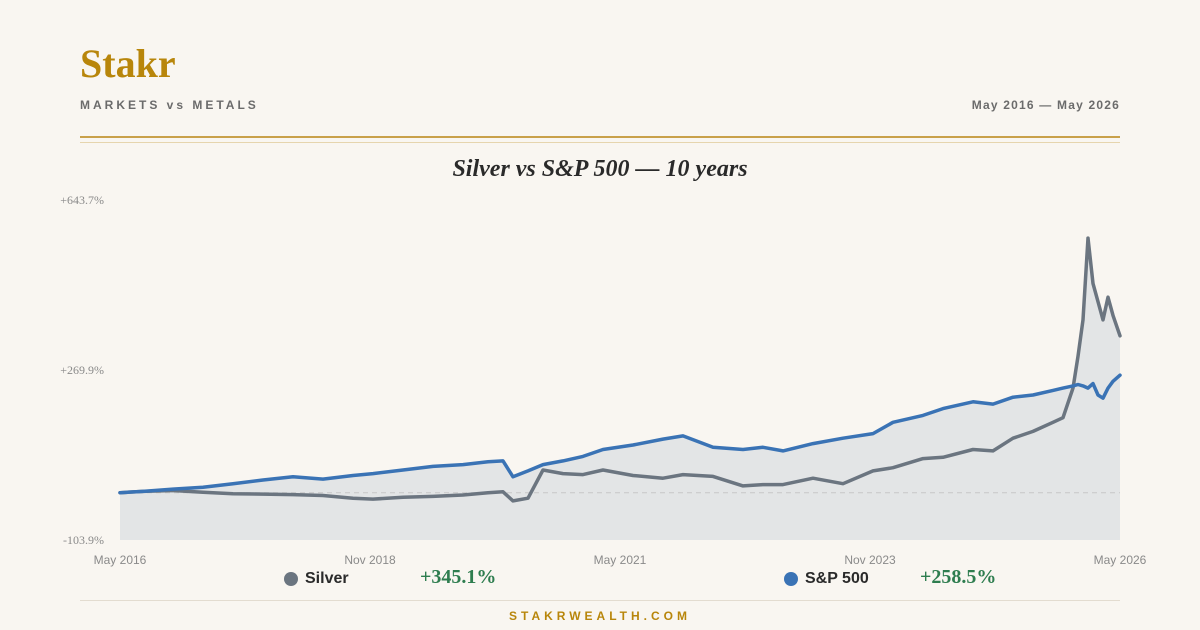 Image resolution: width=1200 pixels, height=630 pixels. What do you see at coordinates (870, 560) in the screenshot?
I see `x-tick-label: Nov 2023` at bounding box center [870, 560].